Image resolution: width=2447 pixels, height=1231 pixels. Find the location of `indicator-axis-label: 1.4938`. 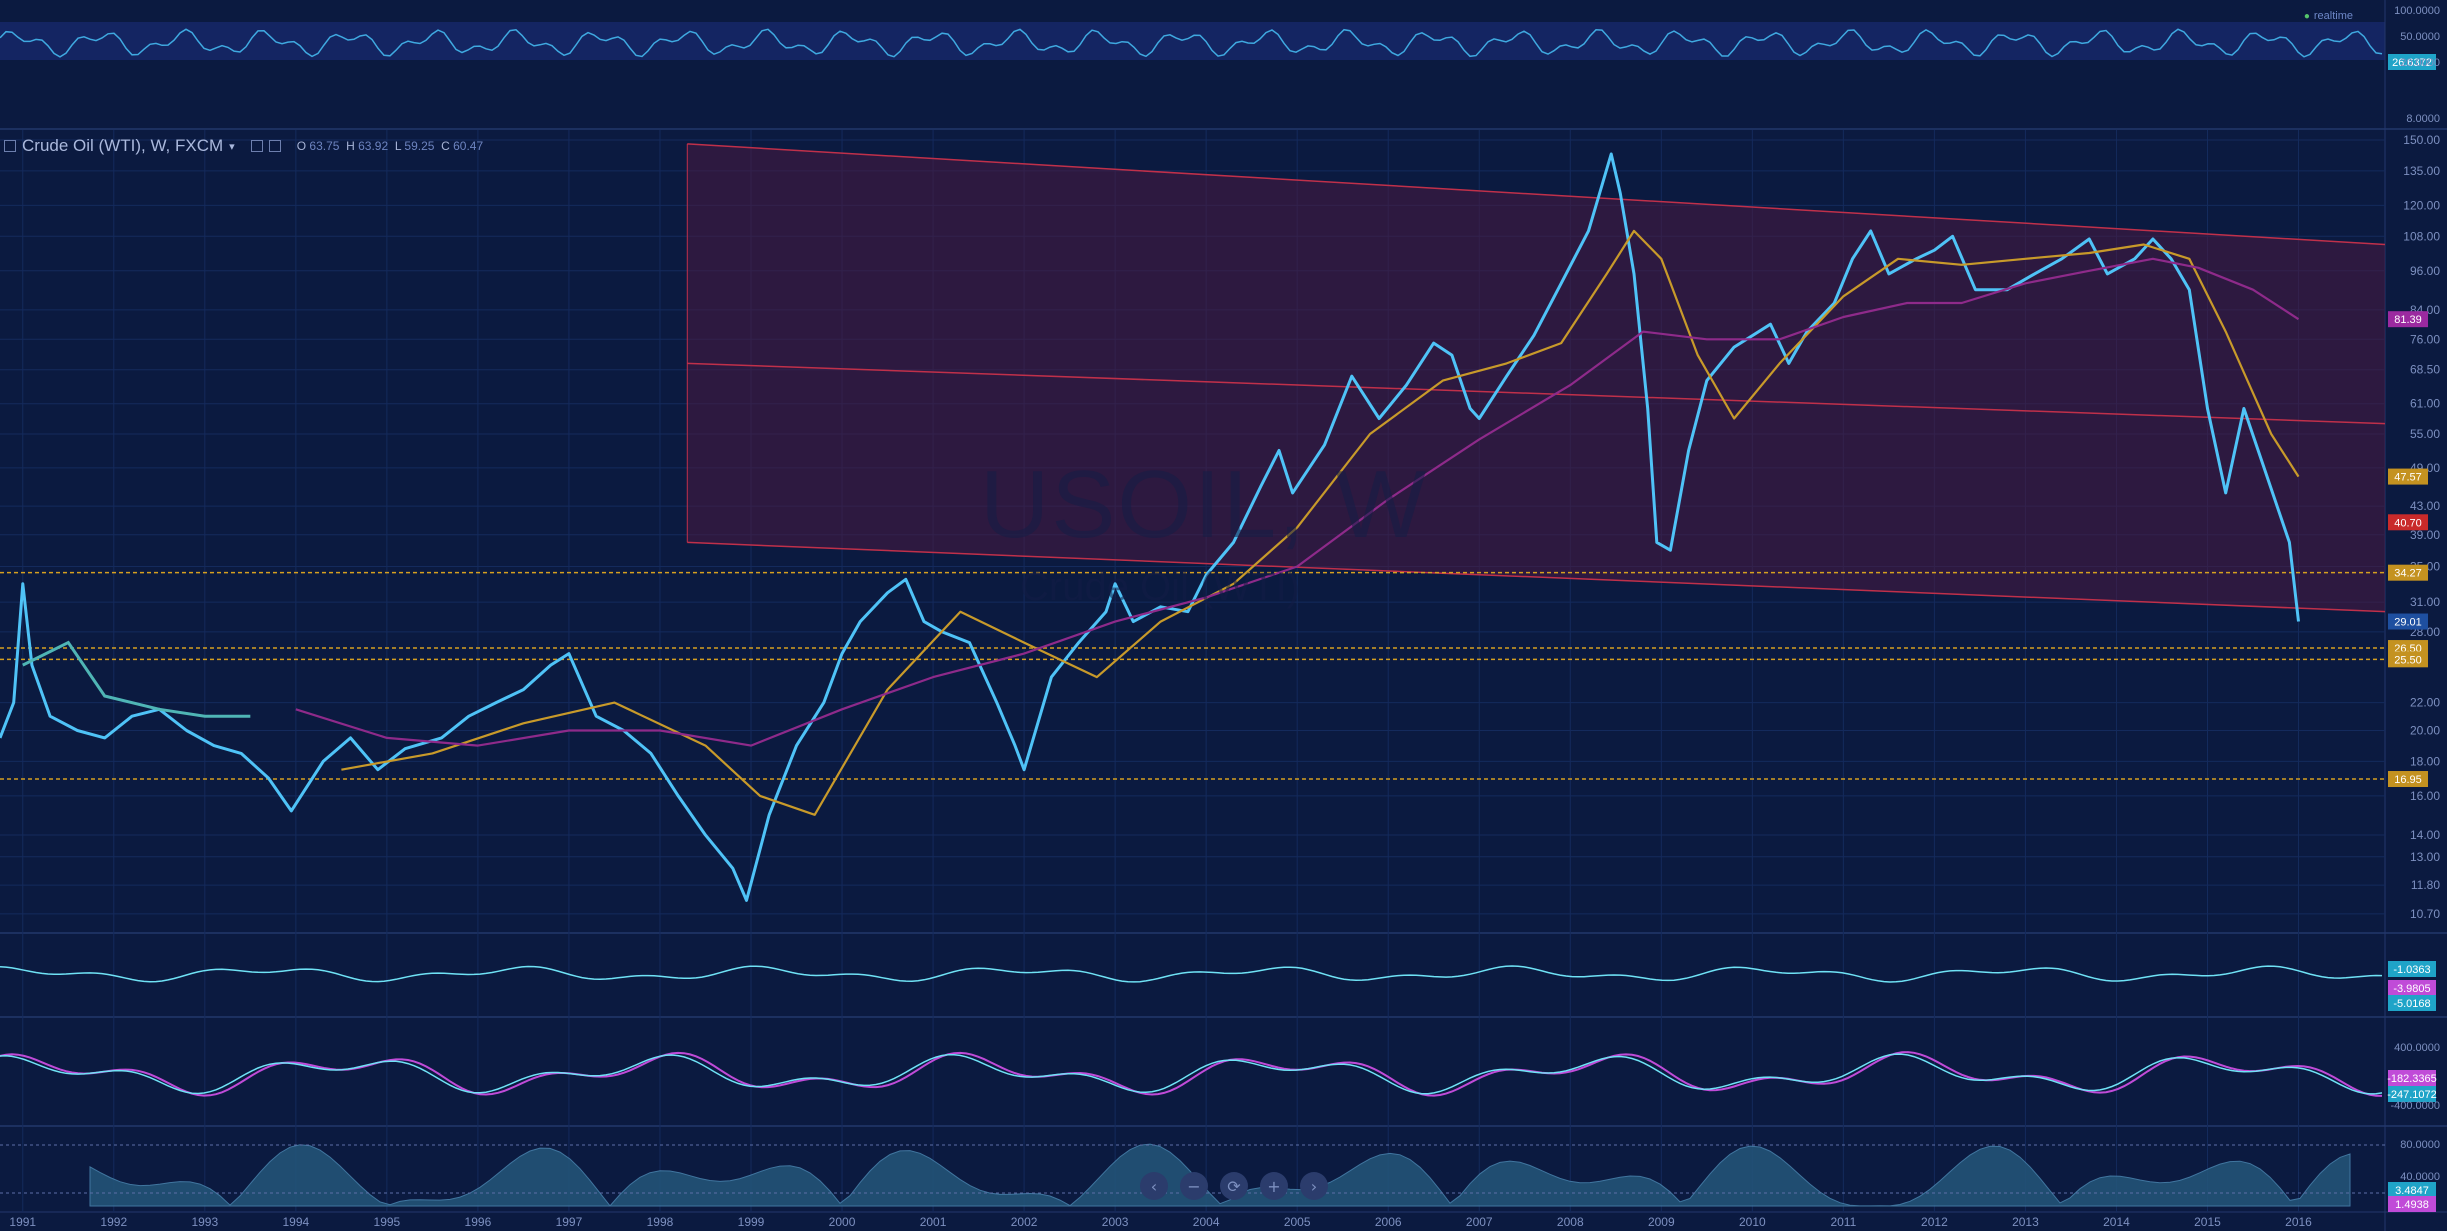

indicator-axis-label: 1.4938 is located at coordinates (2412, 1205).